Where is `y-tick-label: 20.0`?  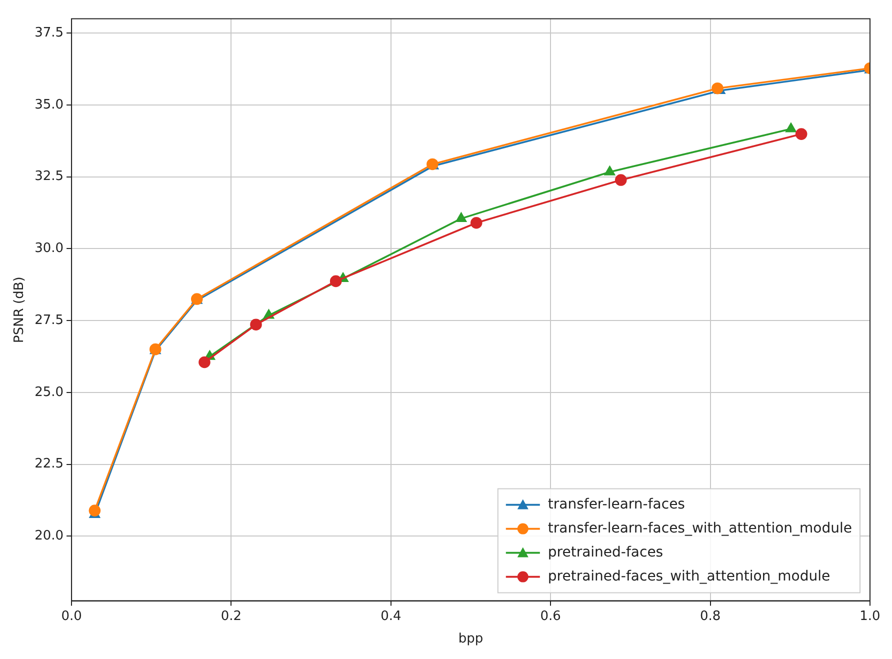
y-tick-label: 20.0 is located at coordinates (49, 536).